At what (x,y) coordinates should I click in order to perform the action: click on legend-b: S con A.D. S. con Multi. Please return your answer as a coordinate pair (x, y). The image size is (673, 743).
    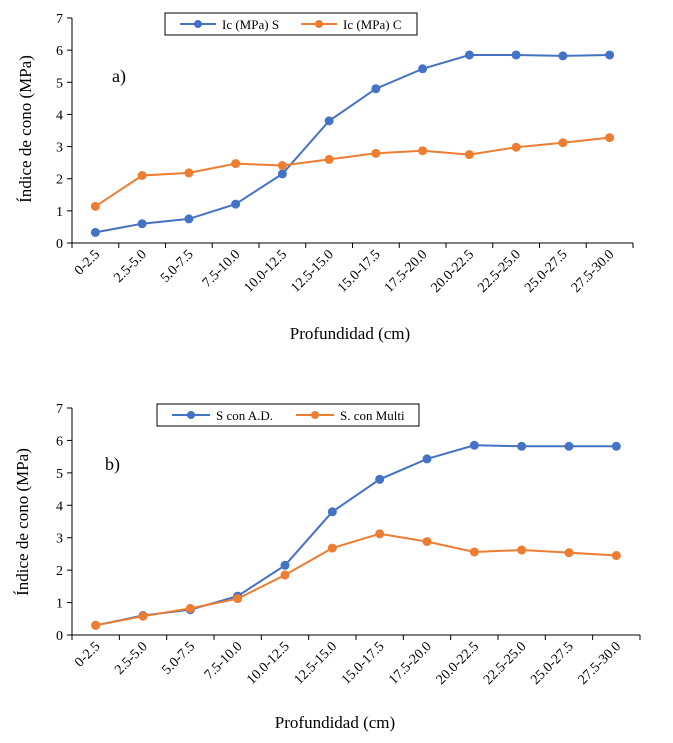
    Looking at the image, I should click on (288, 415).